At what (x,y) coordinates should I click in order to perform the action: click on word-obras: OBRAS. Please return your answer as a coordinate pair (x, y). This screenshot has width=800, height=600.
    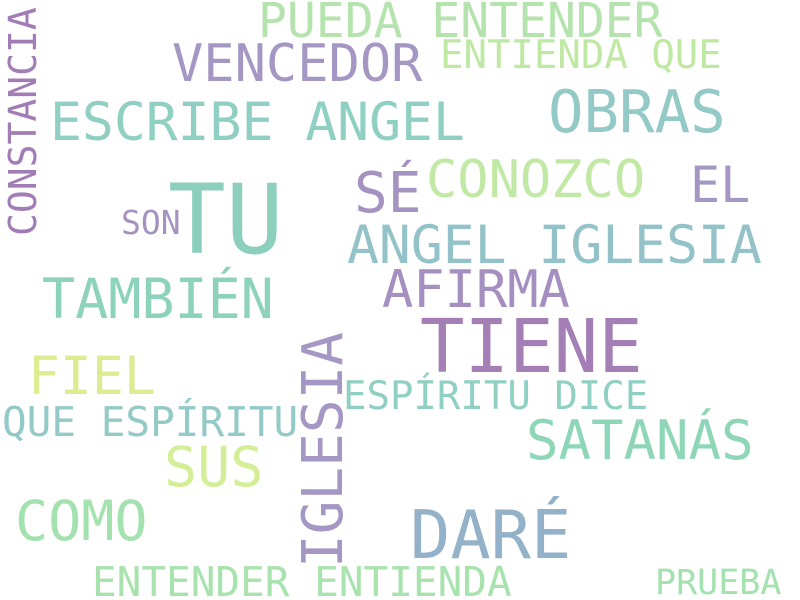
    Looking at the image, I should click on (637, 111).